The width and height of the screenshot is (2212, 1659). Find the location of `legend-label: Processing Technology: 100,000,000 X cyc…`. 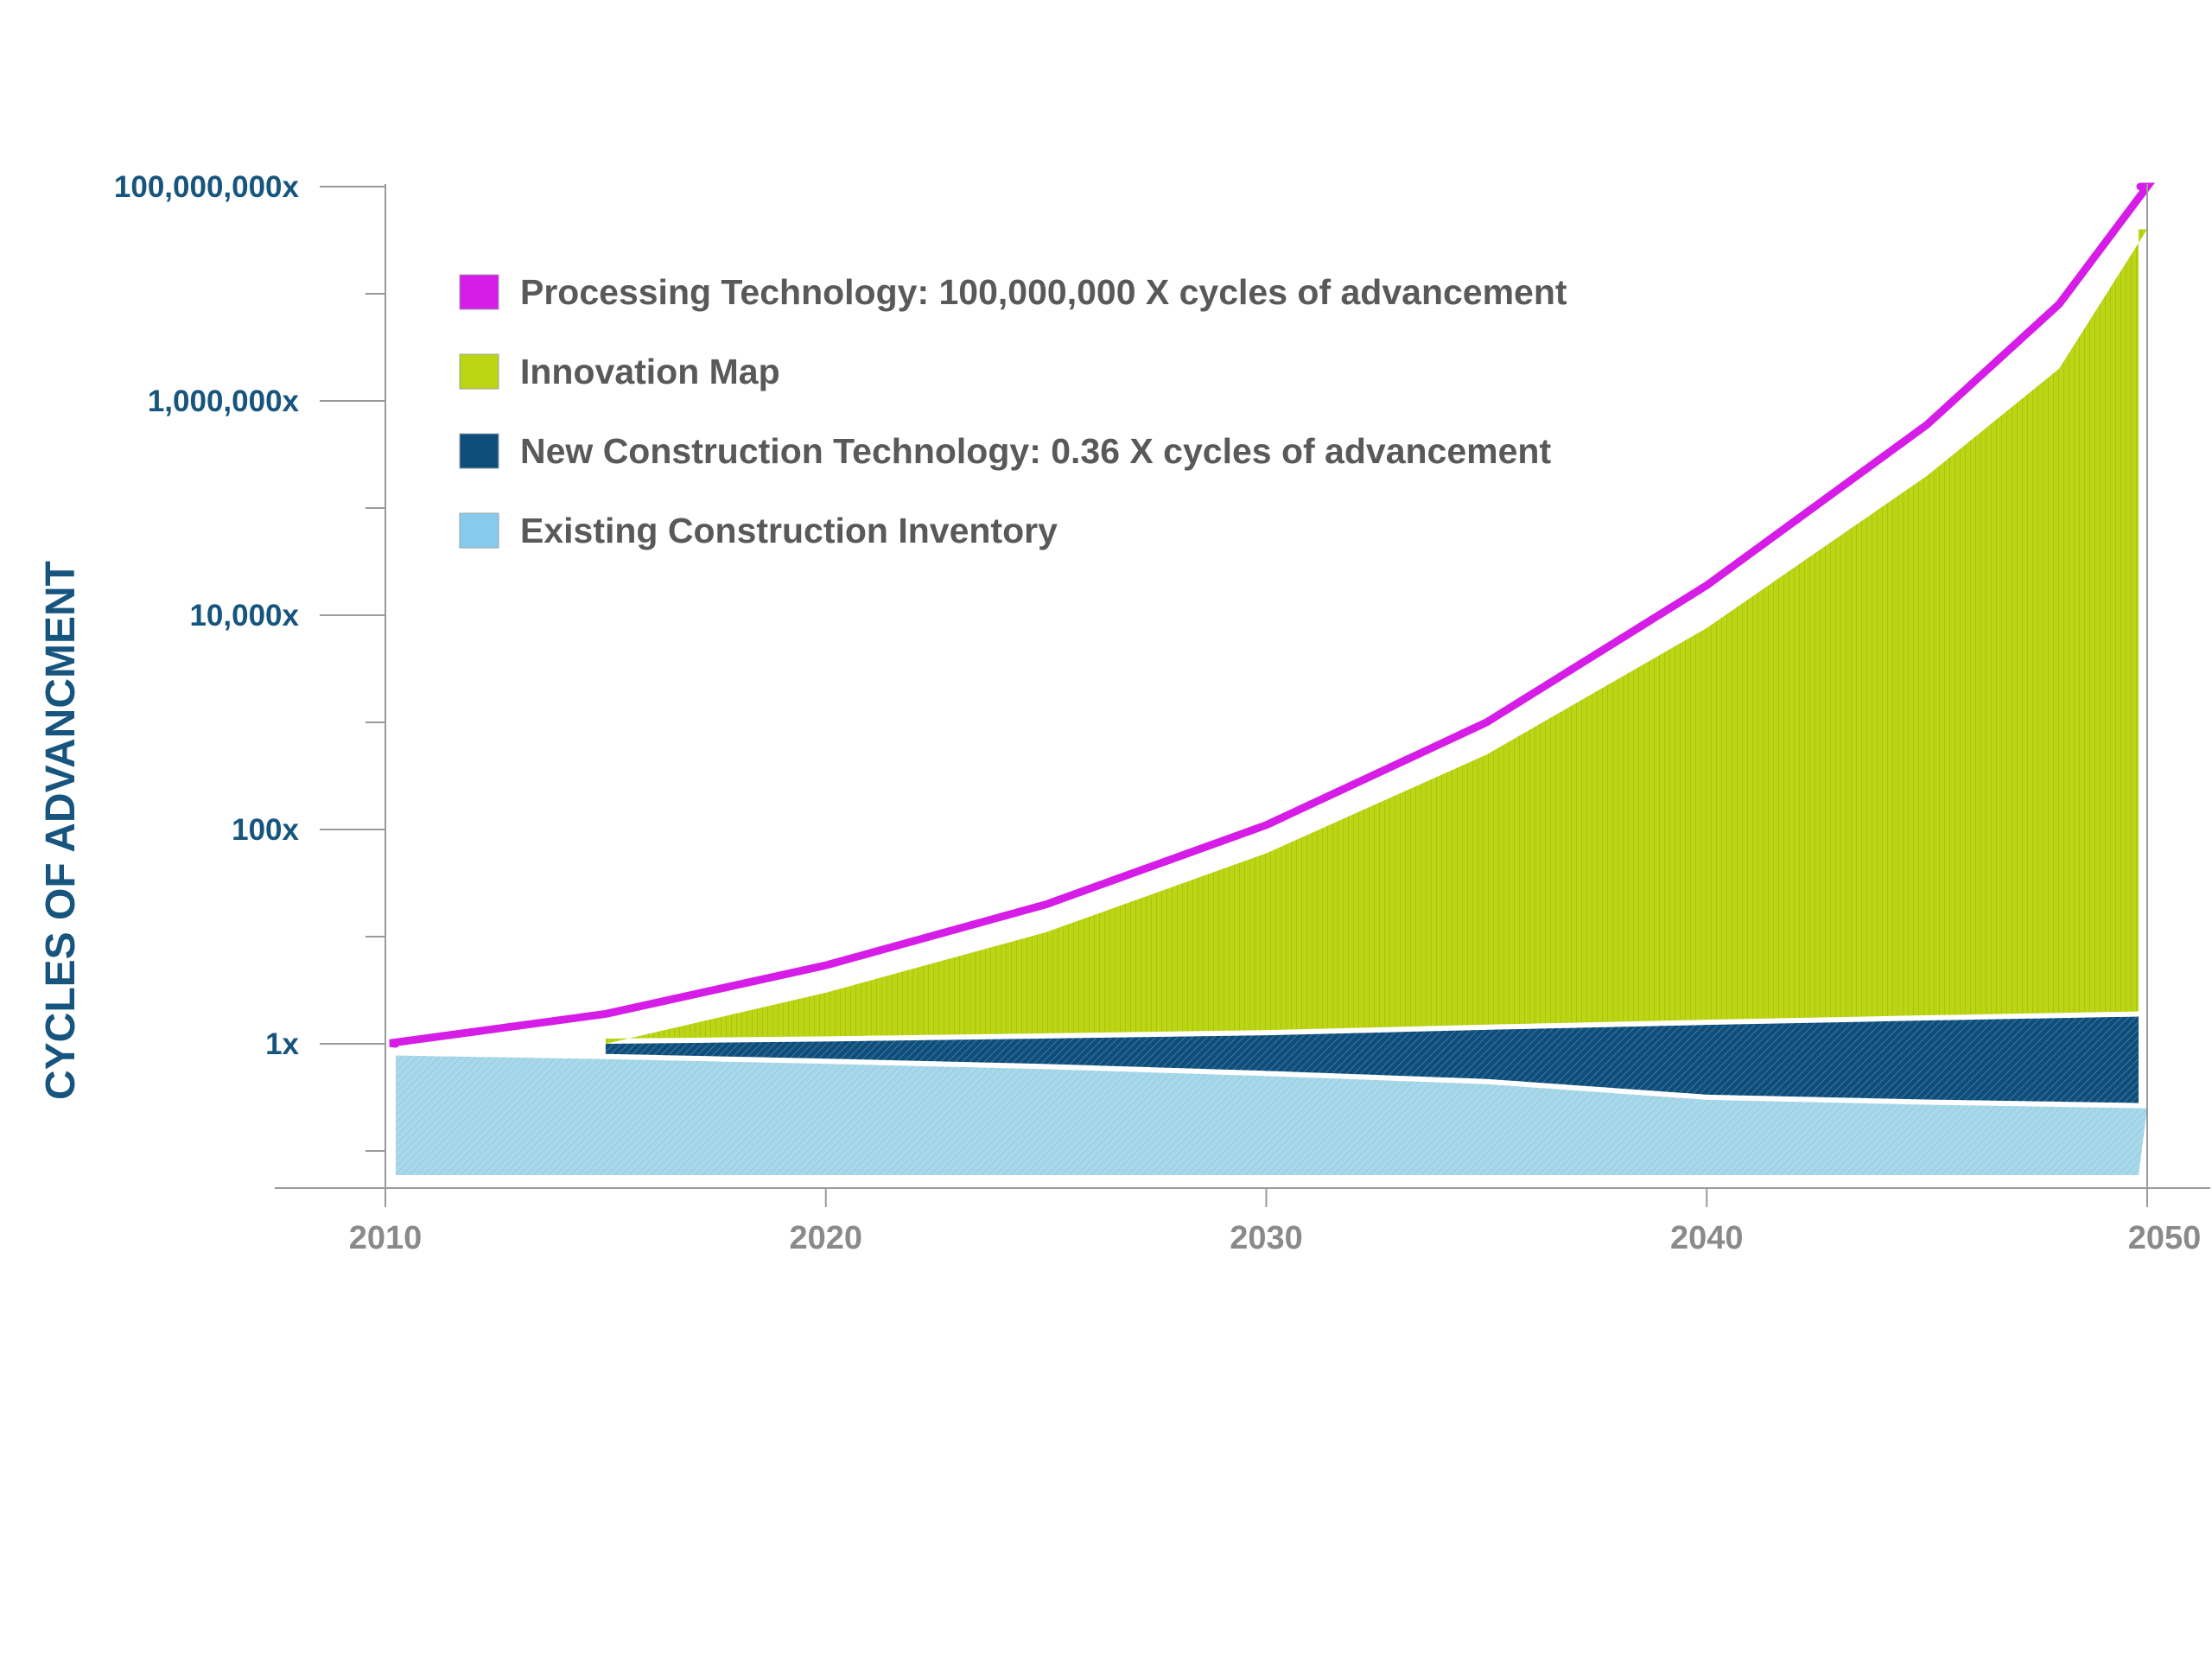

legend-label: Processing Technology: 100,000,000 X cyc… is located at coordinates (1043, 292).